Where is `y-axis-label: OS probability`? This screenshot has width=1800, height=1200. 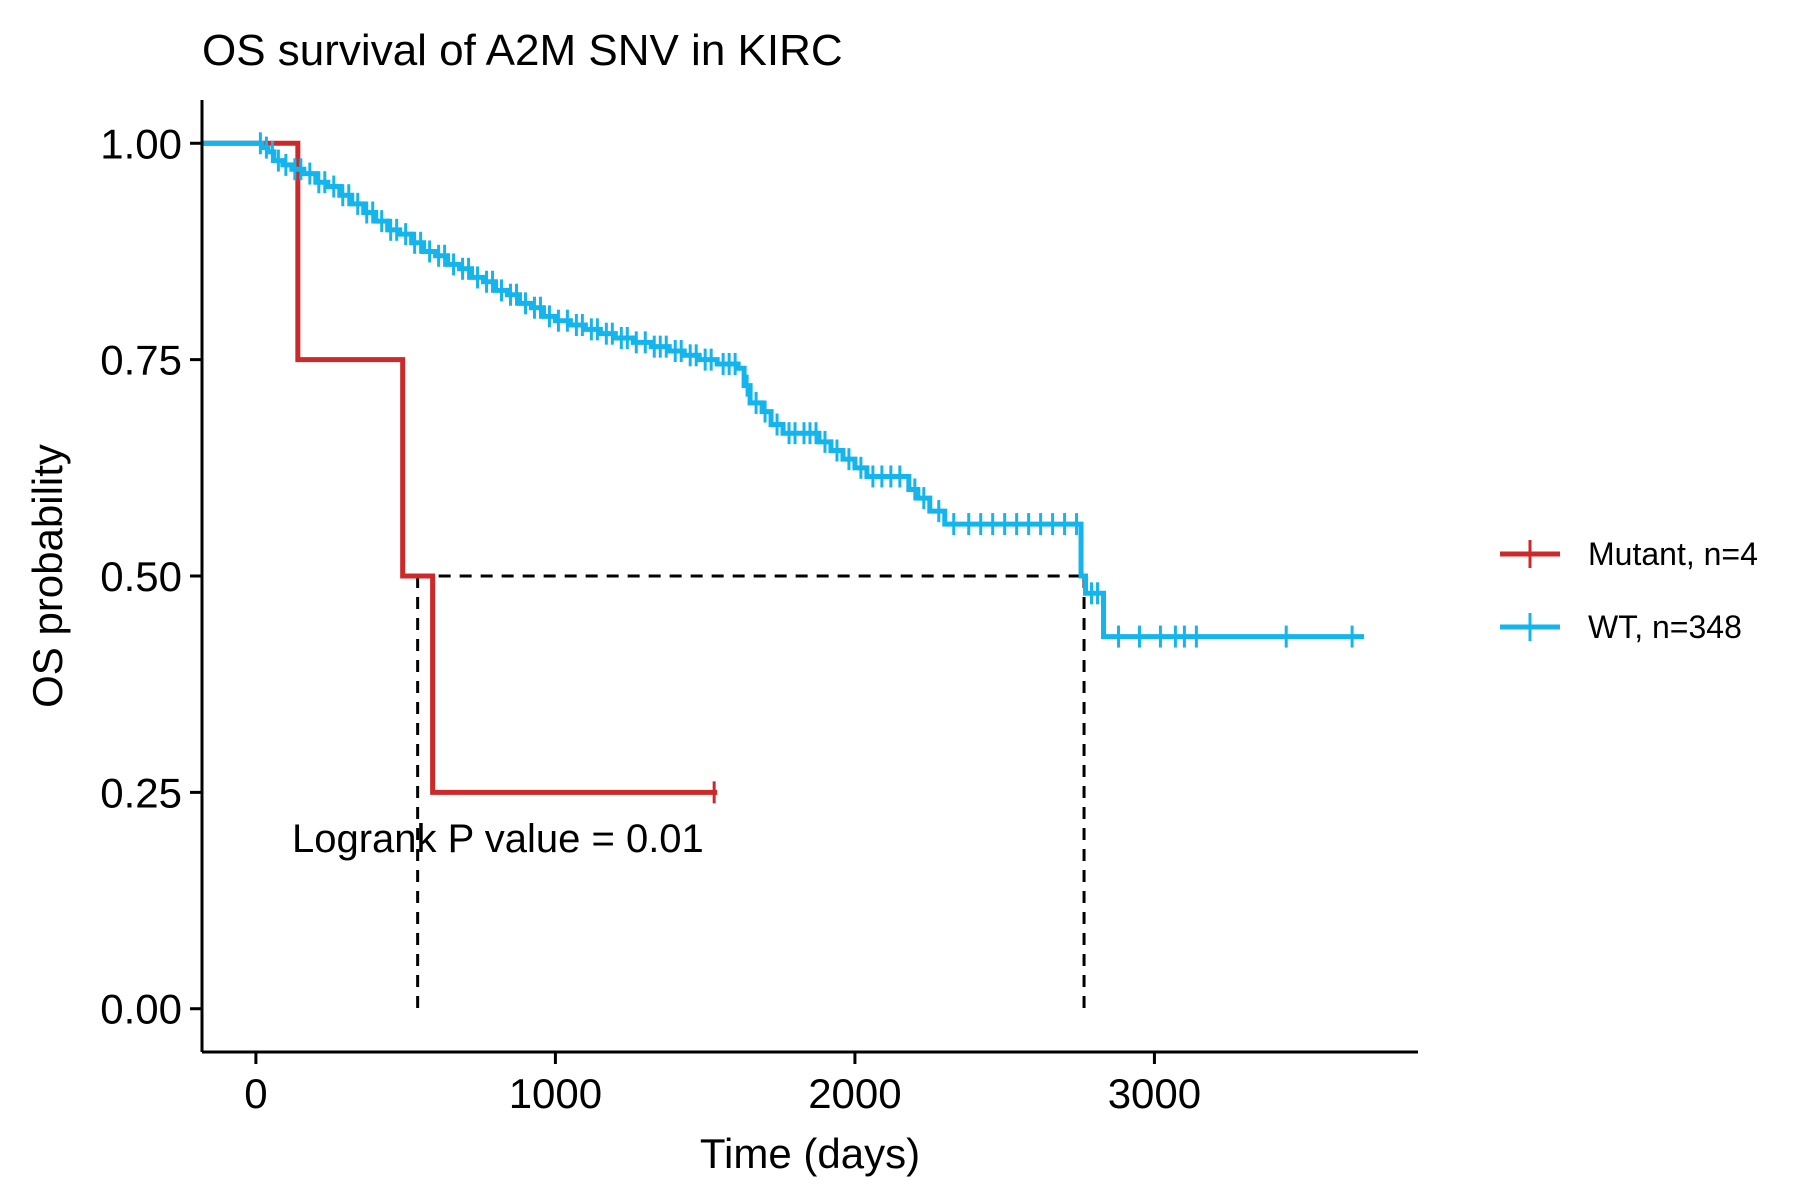
y-axis-label: OS probability is located at coordinates (47, 576).